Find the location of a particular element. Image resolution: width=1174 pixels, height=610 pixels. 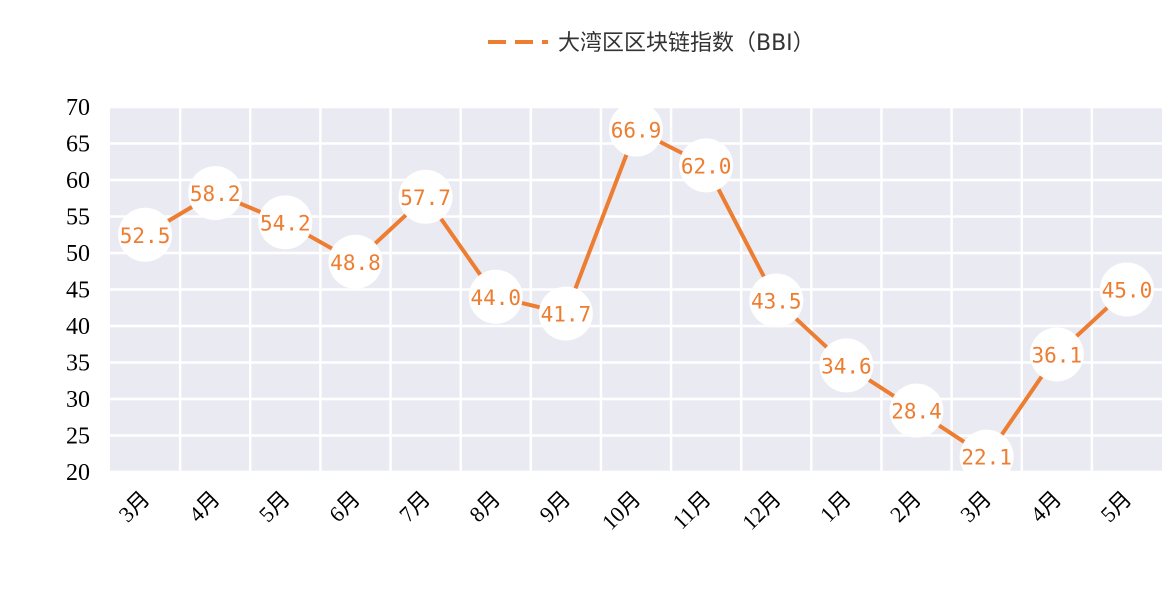

x-tick-label: 9月 is located at coordinates (554, 506).